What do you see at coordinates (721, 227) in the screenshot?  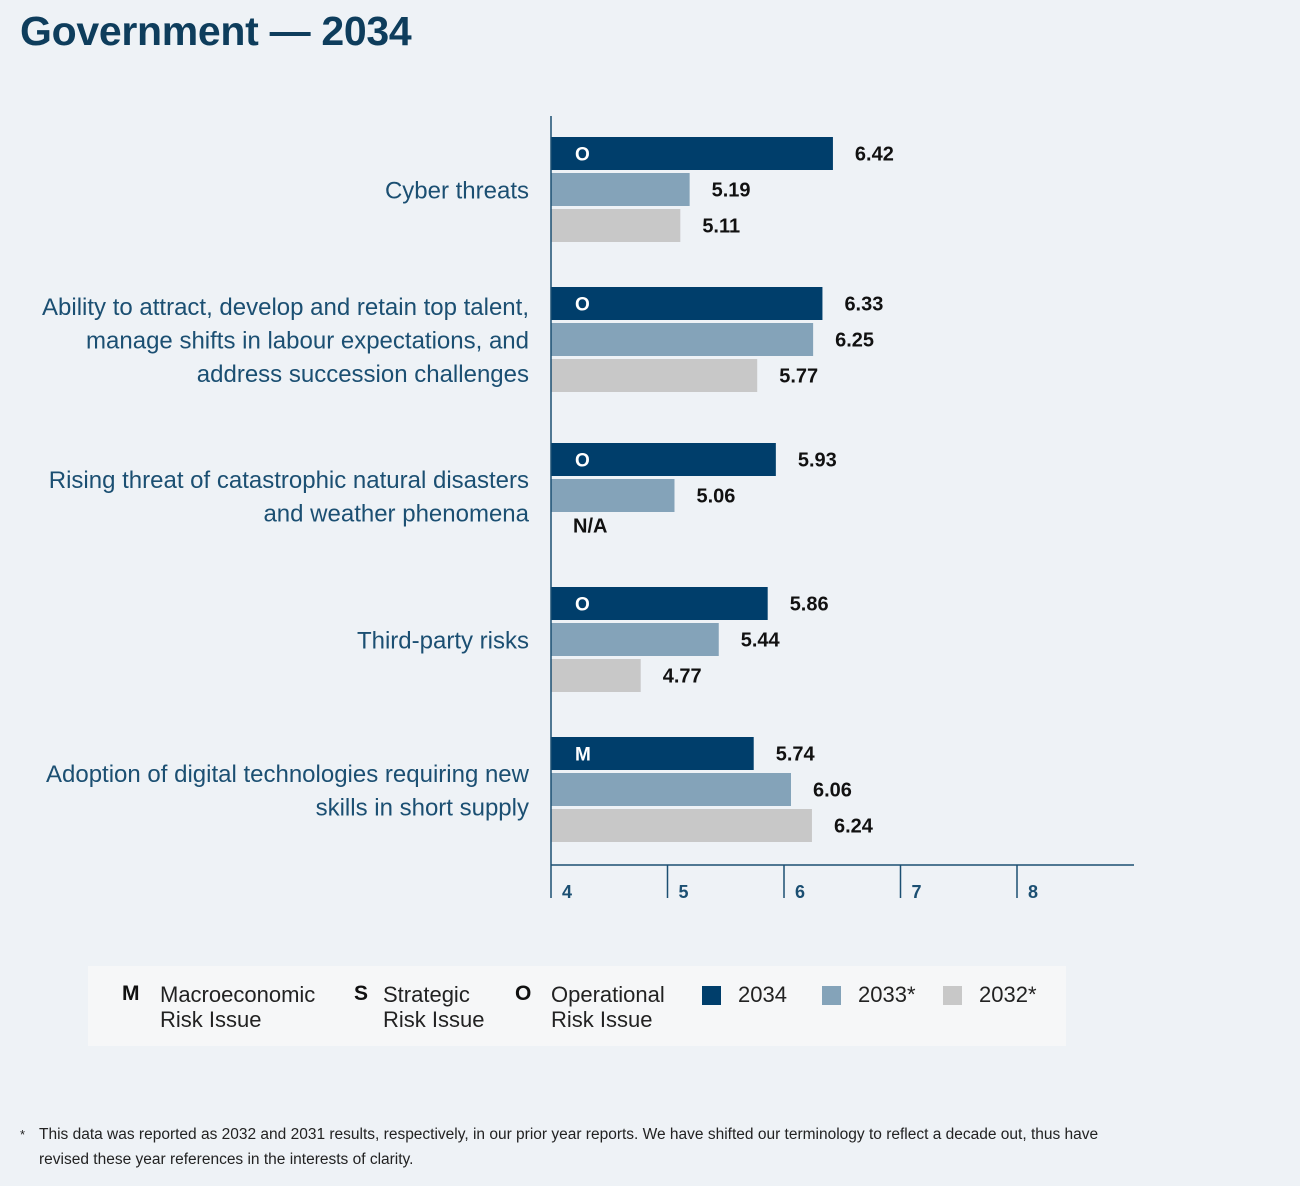 I see `value-label: 5.11` at bounding box center [721, 227].